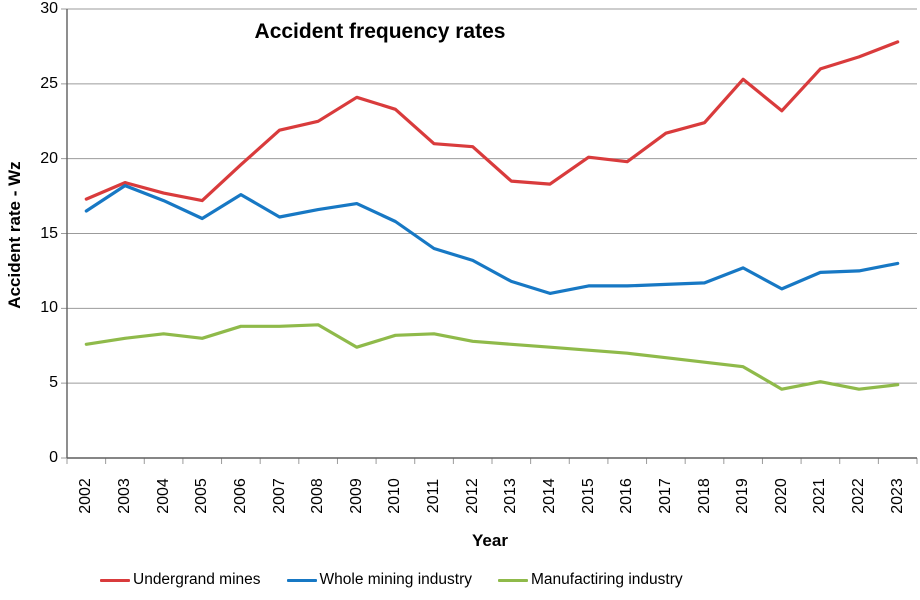 Image resolution: width=920 pixels, height=600 pixels. What do you see at coordinates (163, 496) in the screenshot?
I see `x-tick-label-2004: 2004` at bounding box center [163, 496].